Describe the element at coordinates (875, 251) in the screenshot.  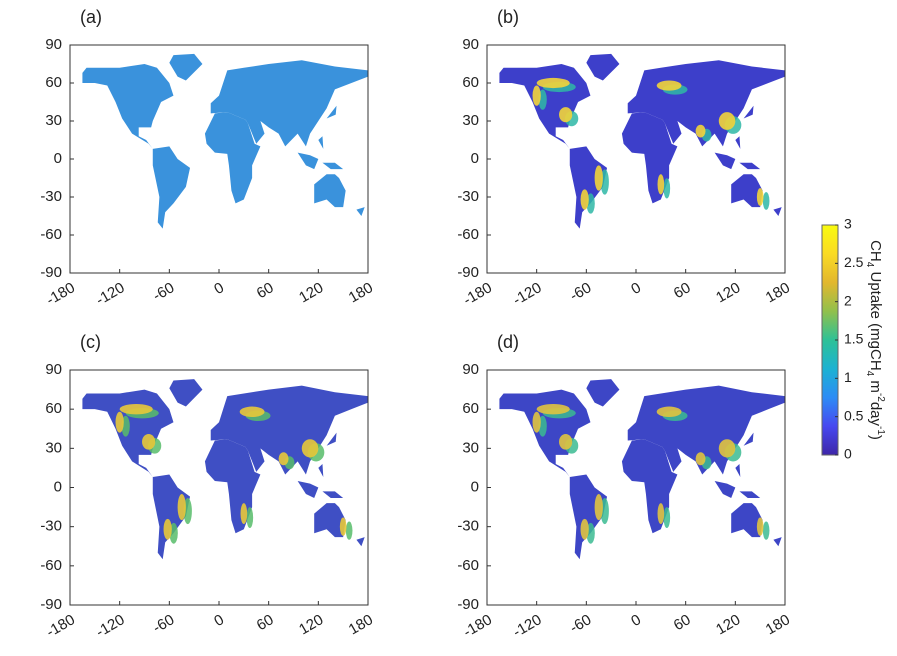
I see `label-part: CH` at that location.